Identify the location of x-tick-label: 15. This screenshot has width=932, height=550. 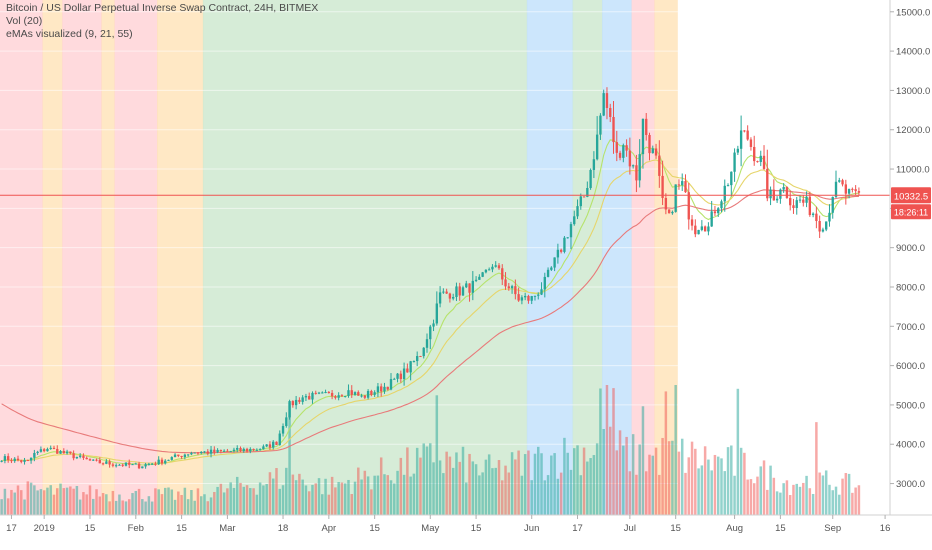
(181, 528).